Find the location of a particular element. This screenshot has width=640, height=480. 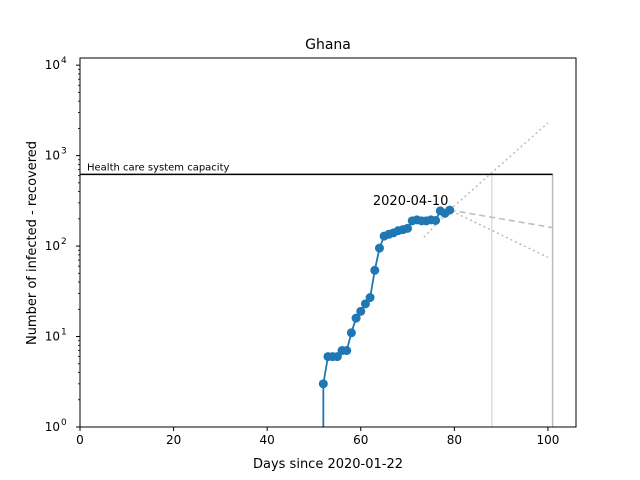

x-tick-label: 100 is located at coordinates (547, 440).